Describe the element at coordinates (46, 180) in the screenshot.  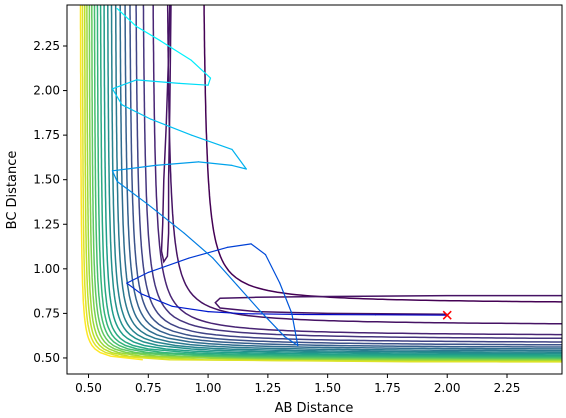
I see `y-tick-label: 1.50` at that location.